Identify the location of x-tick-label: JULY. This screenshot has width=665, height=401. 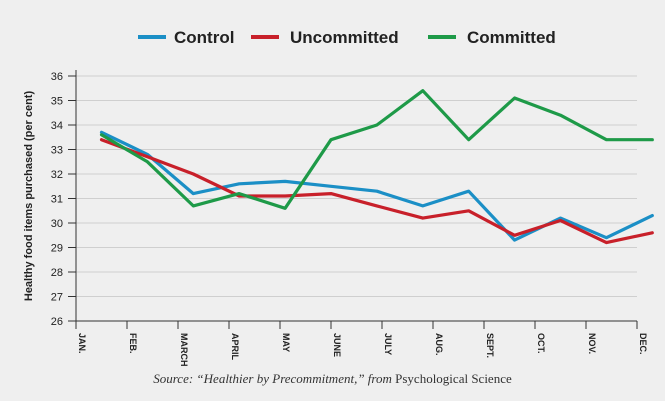
(388, 344).